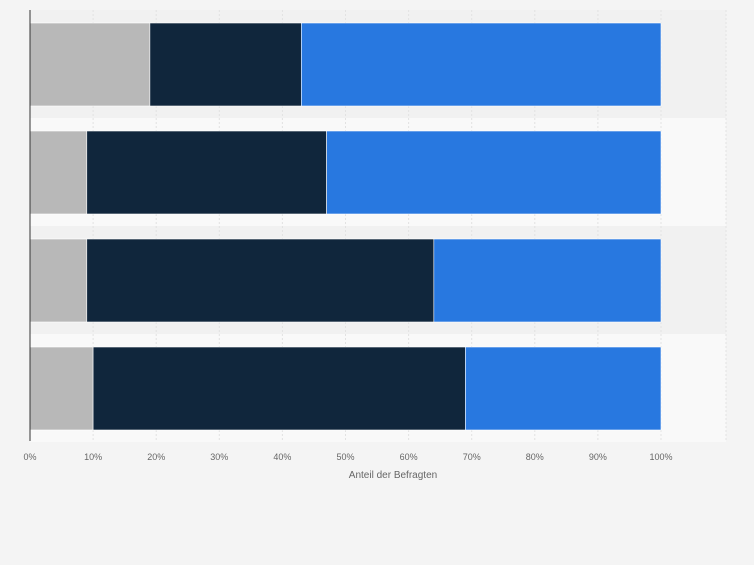 This screenshot has height=565, width=754. Describe the element at coordinates (660, 457) in the screenshot. I see `x-tick-label: 100%` at that location.